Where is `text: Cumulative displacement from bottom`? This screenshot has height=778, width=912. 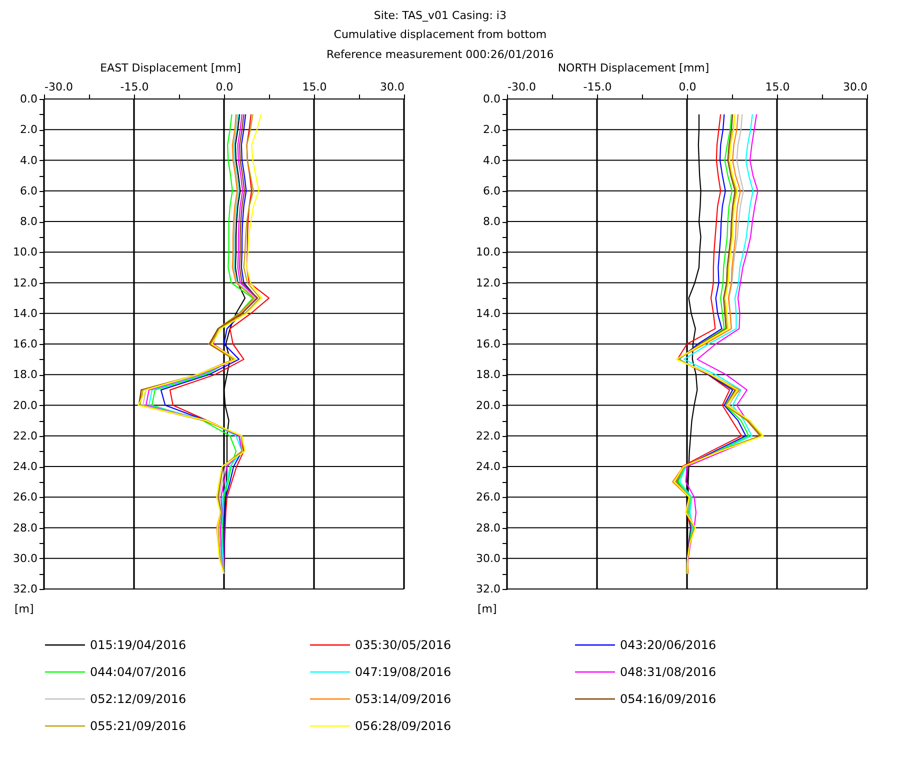 text: Cumulative displacement from bottom is located at coordinates (440, 34).